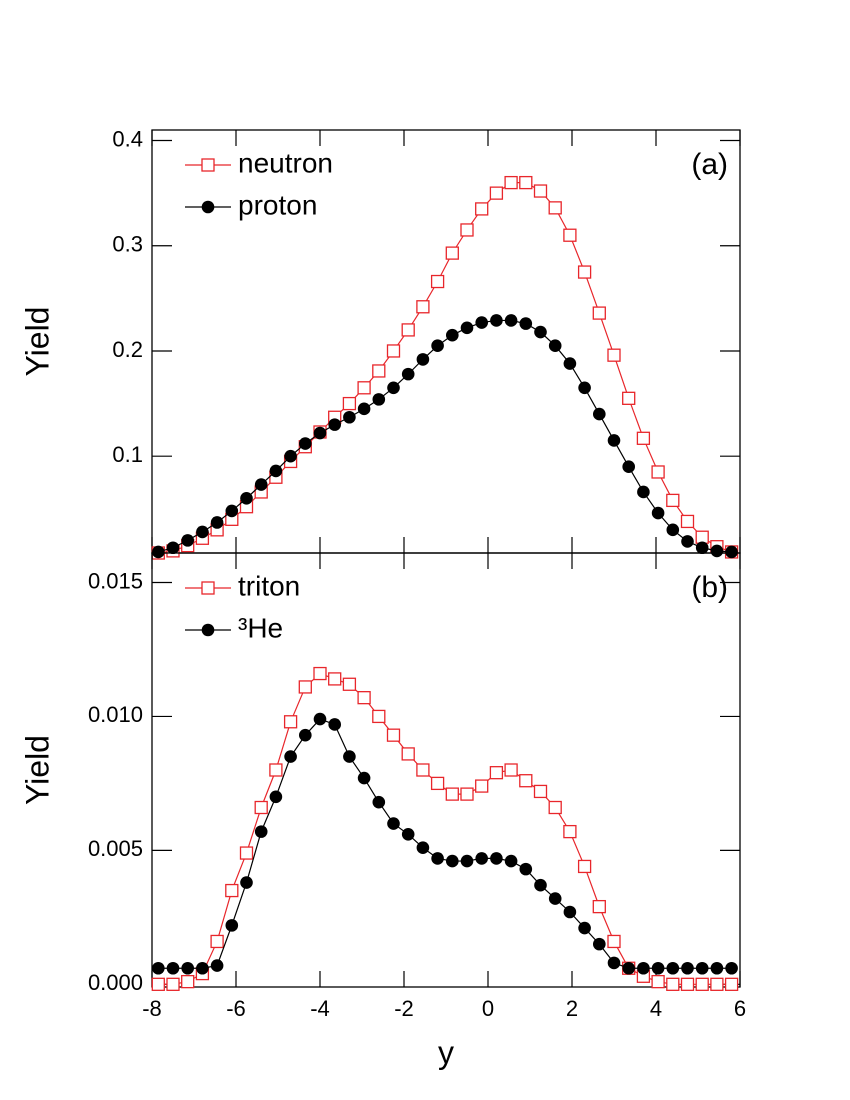  What do you see at coordinates (446, 1052) in the screenshot?
I see `x-axis-label: y` at bounding box center [446, 1052].